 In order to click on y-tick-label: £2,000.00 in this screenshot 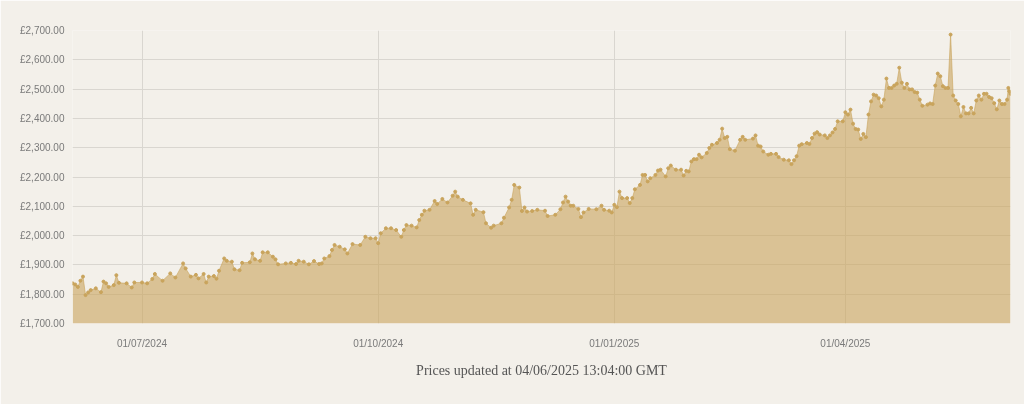, I will do `click(42, 236)`.